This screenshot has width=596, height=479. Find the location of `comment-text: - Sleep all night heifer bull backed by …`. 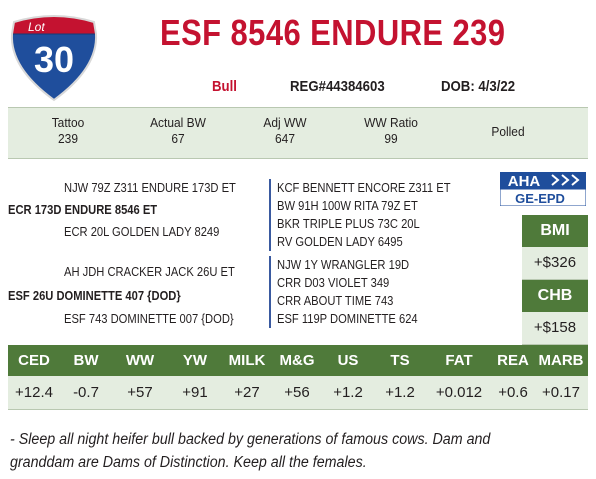

comment-text: - Sleep all night heifer bull backed by … is located at coordinates (250, 451).